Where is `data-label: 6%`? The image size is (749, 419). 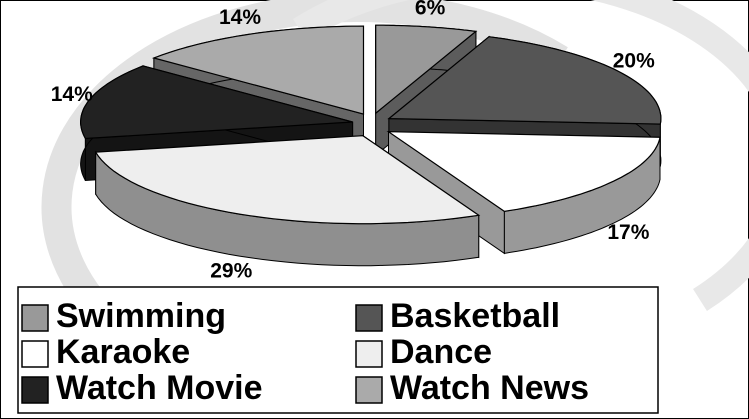
data-label: 6% is located at coordinates (430, 10).